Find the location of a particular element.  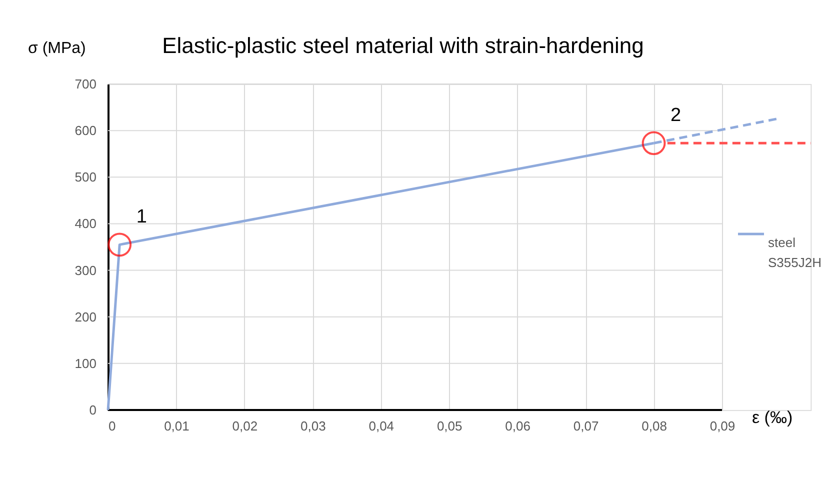

x-axis-title: ε (‰) is located at coordinates (772, 417).